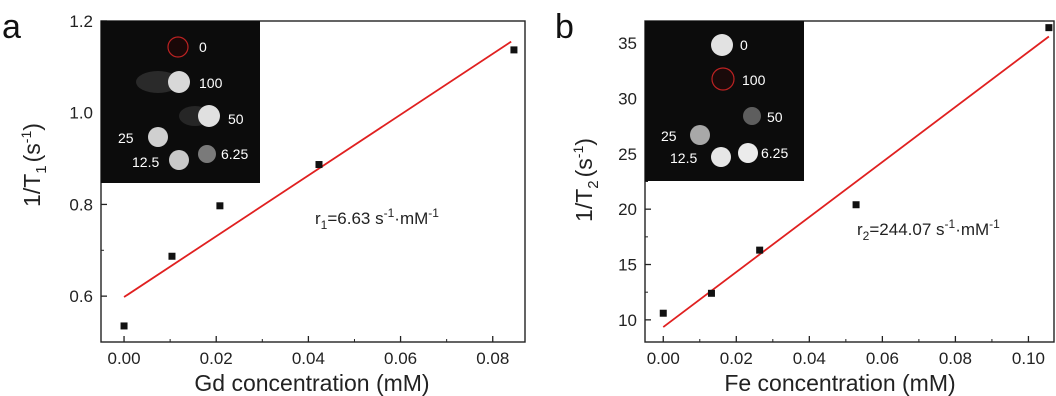 The image size is (1056, 396). I want to click on panel-a-x-tick-label: 0.00, so click(123, 358).